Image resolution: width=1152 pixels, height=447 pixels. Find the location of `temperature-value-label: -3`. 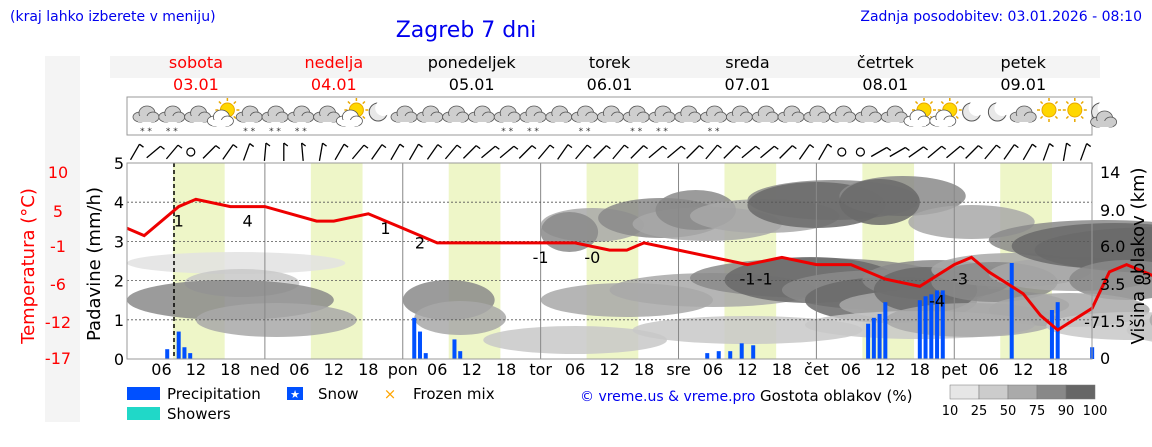

temperature-value-label: -3 is located at coordinates (1144, 279).